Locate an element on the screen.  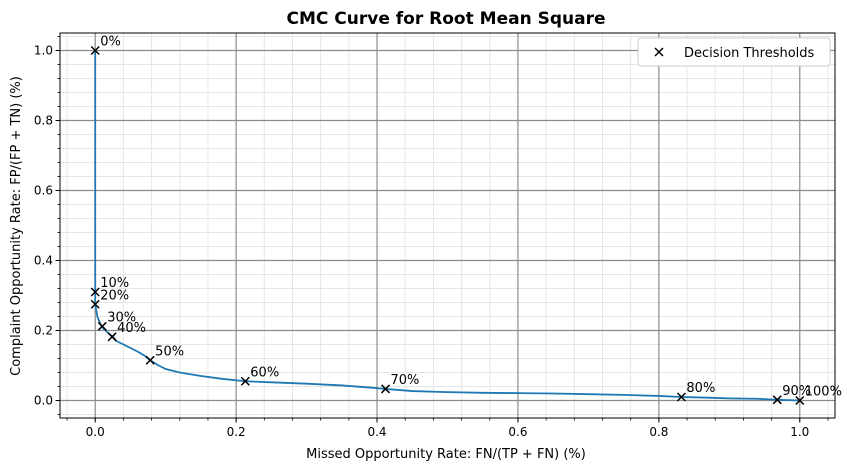
threshold-label: 30% is located at coordinates (121, 317).